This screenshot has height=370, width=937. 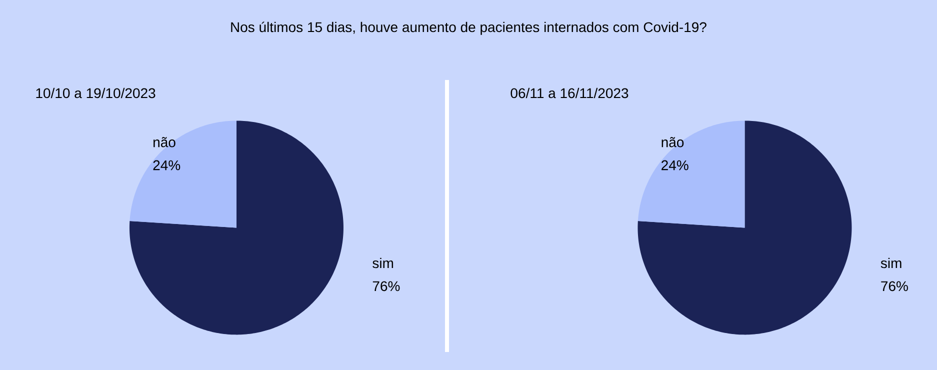 I want to click on chart-subtitle: 10/10 a 19/10/2023, so click(x=96, y=93).